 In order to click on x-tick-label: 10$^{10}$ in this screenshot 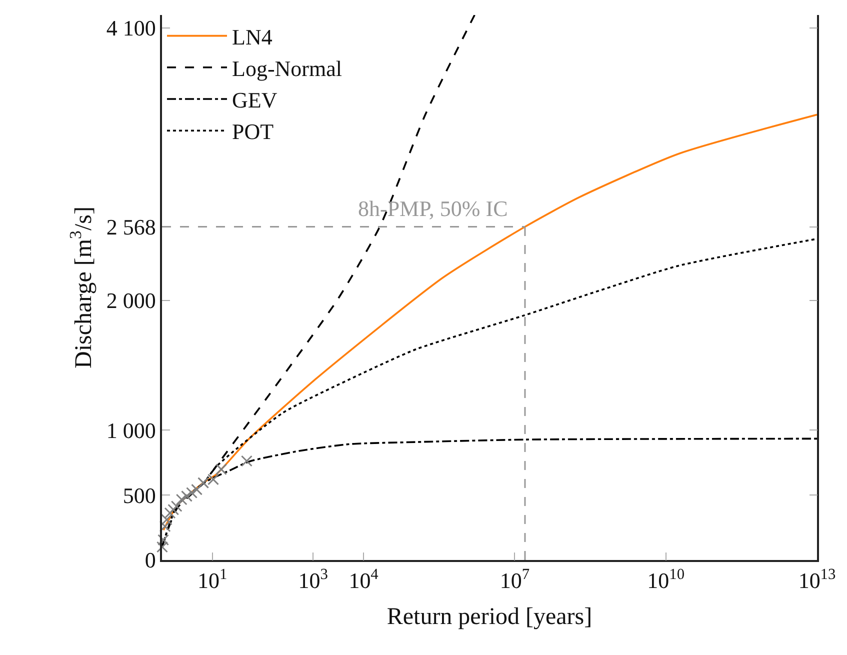, I will do `click(666, 580)`.